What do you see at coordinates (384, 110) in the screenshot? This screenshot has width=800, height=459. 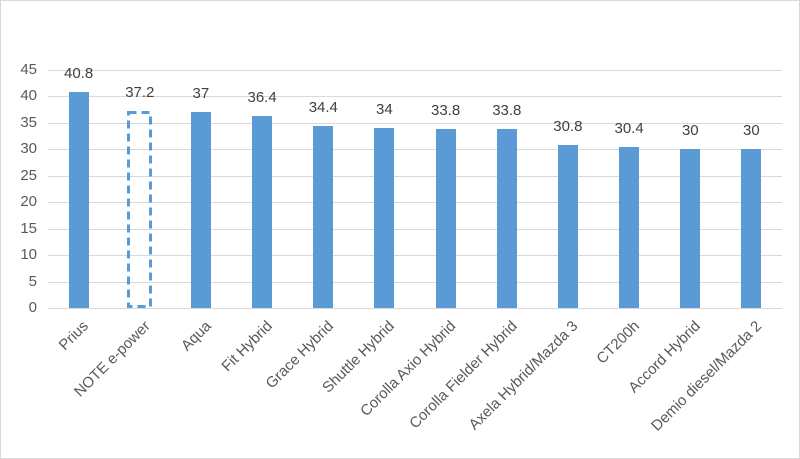 I see `bar-value-label: 34` at bounding box center [384, 110].